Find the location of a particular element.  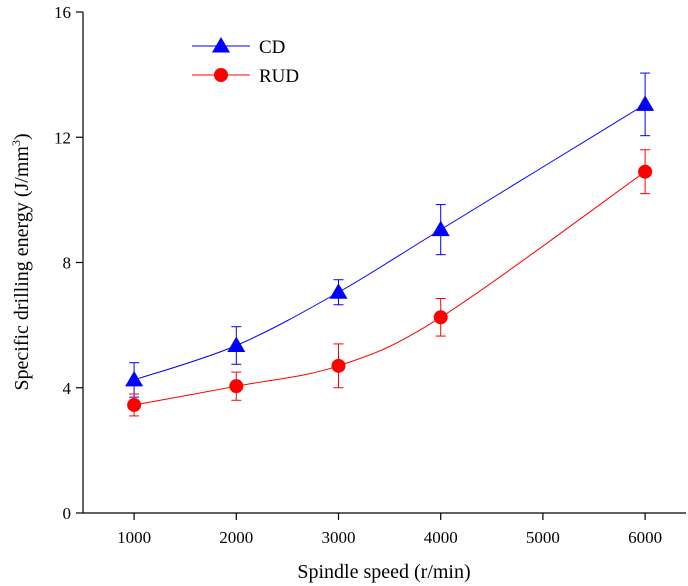

legend-label-cd: CD is located at coordinates (272, 47).